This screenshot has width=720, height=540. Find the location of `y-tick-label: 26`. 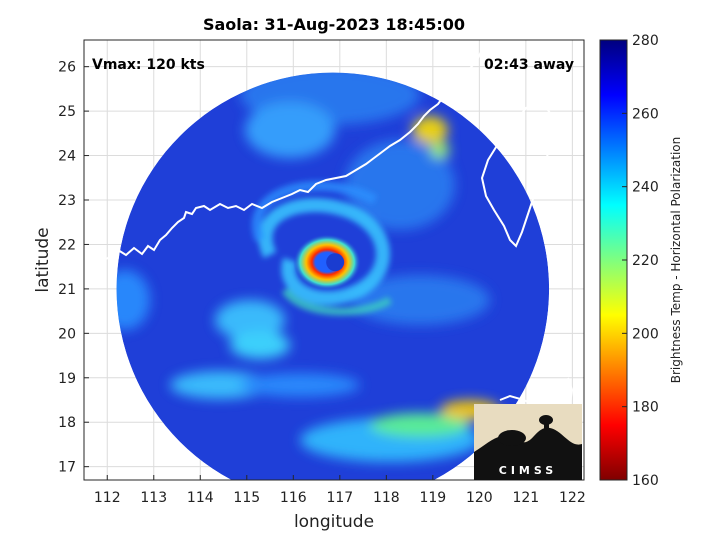

y-tick-label: 26 is located at coordinates (67, 68).